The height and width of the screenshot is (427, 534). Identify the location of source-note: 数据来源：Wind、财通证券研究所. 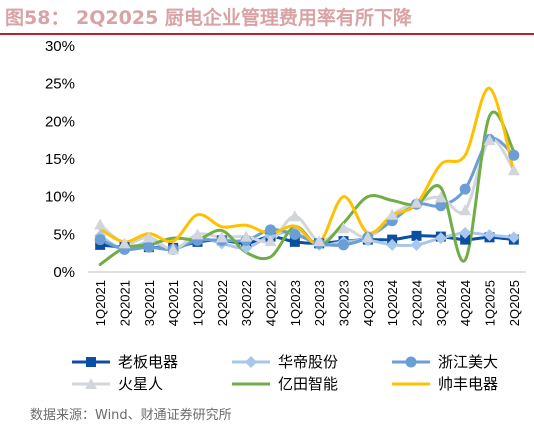
(131, 415).